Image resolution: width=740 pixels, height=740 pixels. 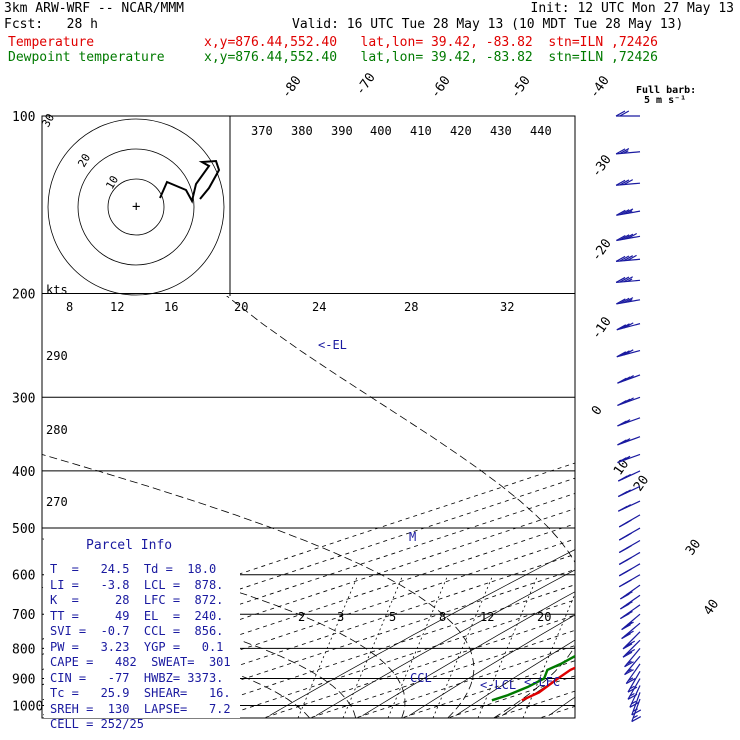 I want to click on hodograph-center: +, so click(x=136, y=207).